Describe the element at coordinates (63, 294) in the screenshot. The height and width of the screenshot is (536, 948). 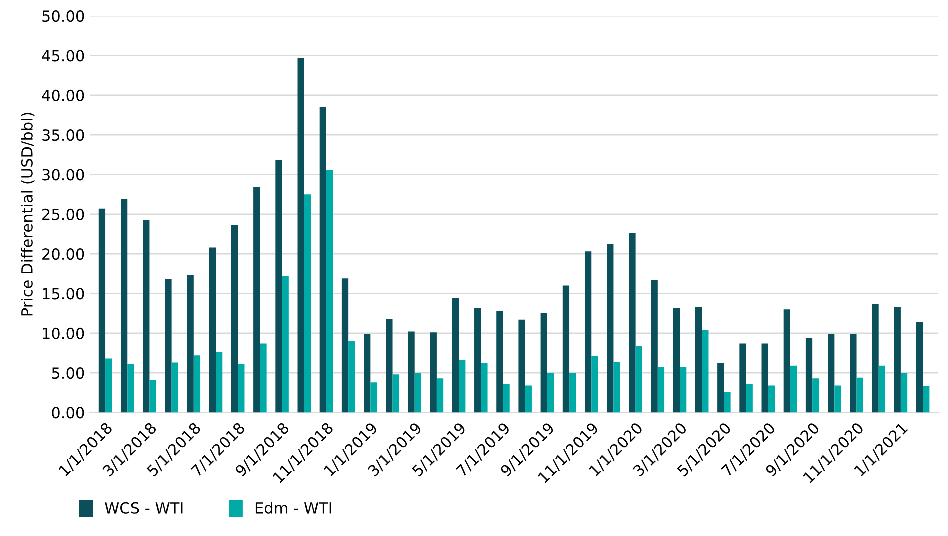
I see `y-tick-label: 15.00` at that location.